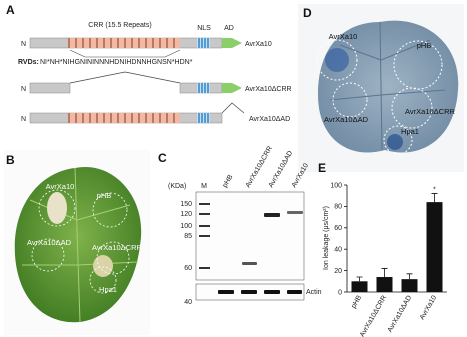 This screenshot has width=467, height=337. Describe the element at coordinates (188, 302) in the screenshot. I see `marker-size: 40` at that location.